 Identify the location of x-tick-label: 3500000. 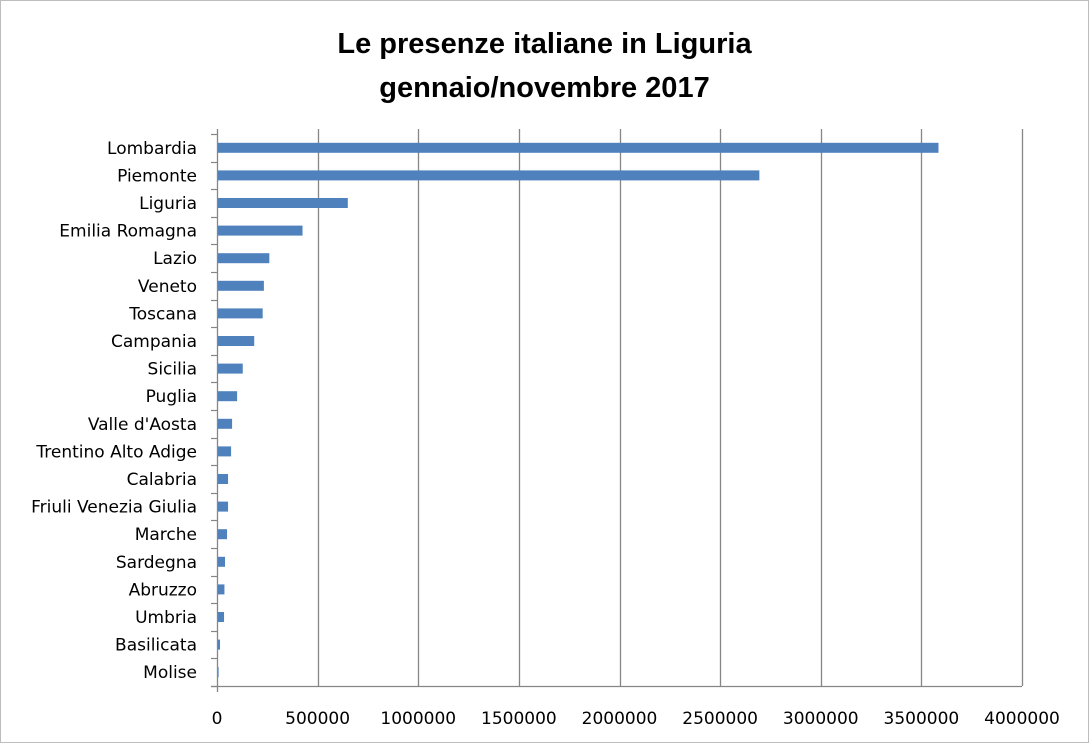
(922, 719).